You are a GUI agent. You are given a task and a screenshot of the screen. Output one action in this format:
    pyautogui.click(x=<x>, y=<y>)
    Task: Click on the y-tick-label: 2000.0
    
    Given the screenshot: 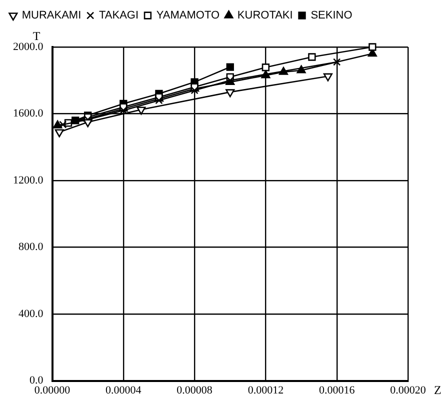 What is the action you would take?
    pyautogui.click(x=28, y=46)
    